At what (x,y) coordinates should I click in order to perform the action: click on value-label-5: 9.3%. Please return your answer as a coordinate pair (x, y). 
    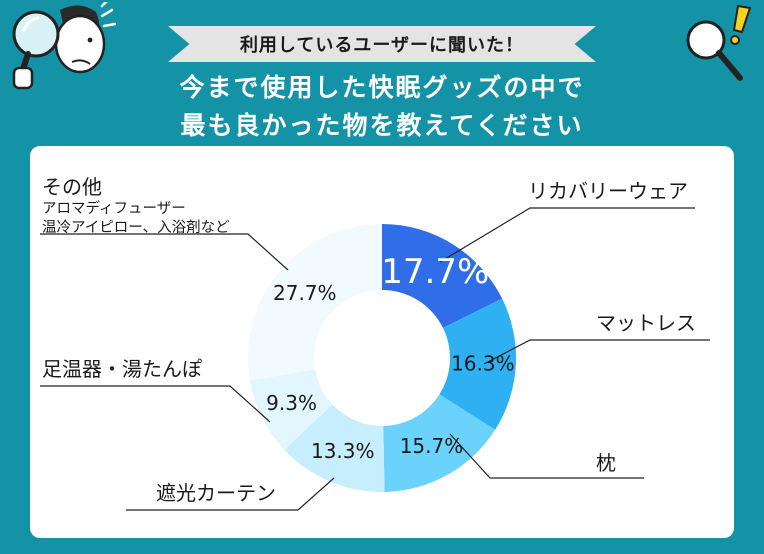
    Looking at the image, I should click on (291, 403).